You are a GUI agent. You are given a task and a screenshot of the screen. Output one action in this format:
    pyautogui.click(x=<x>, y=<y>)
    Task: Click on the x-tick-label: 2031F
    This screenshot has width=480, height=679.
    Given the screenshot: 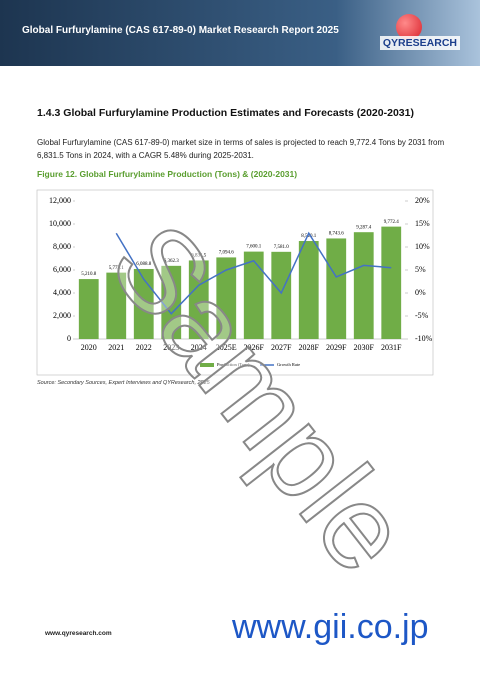 What is the action you would take?
    pyautogui.click(x=391, y=347)
    